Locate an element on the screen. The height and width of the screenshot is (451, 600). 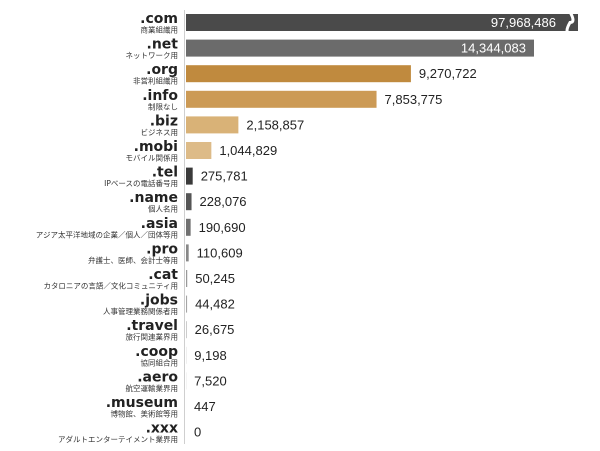
value-label: 7,520 is located at coordinates (210, 380).